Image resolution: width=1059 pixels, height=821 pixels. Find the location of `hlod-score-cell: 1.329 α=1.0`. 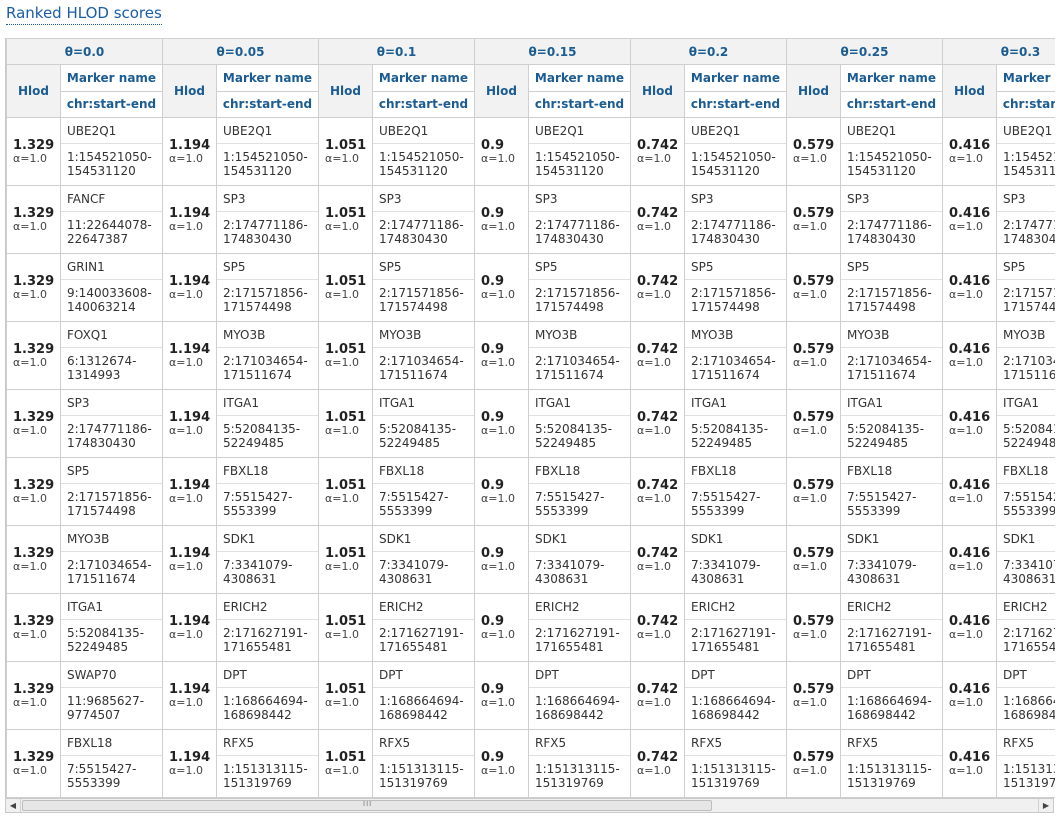

hlod-score-cell: 1.329 α=1.0 is located at coordinates (33, 559).